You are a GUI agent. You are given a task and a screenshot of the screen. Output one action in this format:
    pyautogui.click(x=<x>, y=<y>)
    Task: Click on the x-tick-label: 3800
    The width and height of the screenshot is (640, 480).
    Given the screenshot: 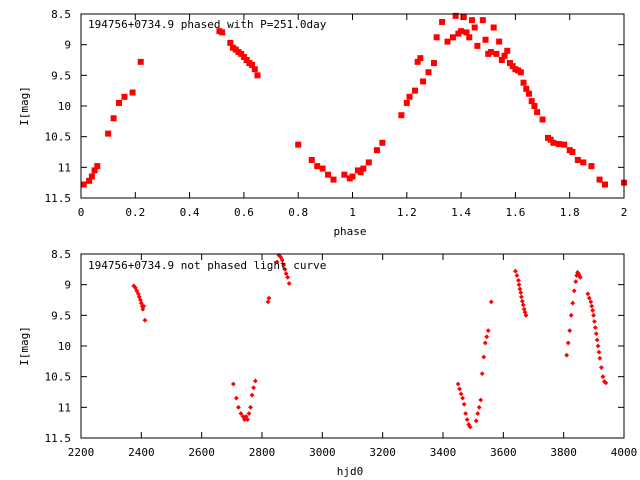 What is the action you would take?
    pyautogui.click(x=563, y=452)
    